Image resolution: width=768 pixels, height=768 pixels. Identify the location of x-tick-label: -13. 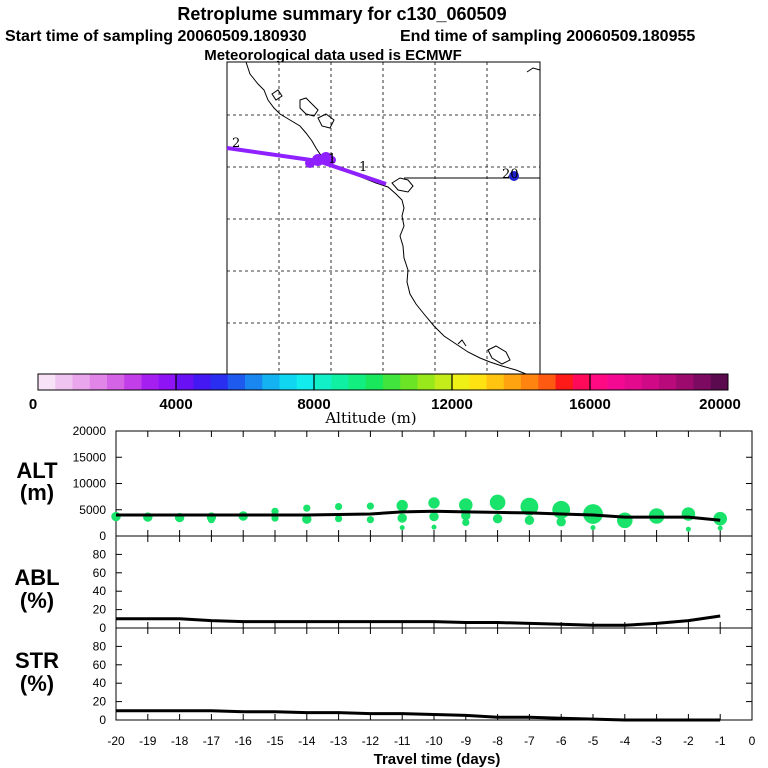
(339, 741).